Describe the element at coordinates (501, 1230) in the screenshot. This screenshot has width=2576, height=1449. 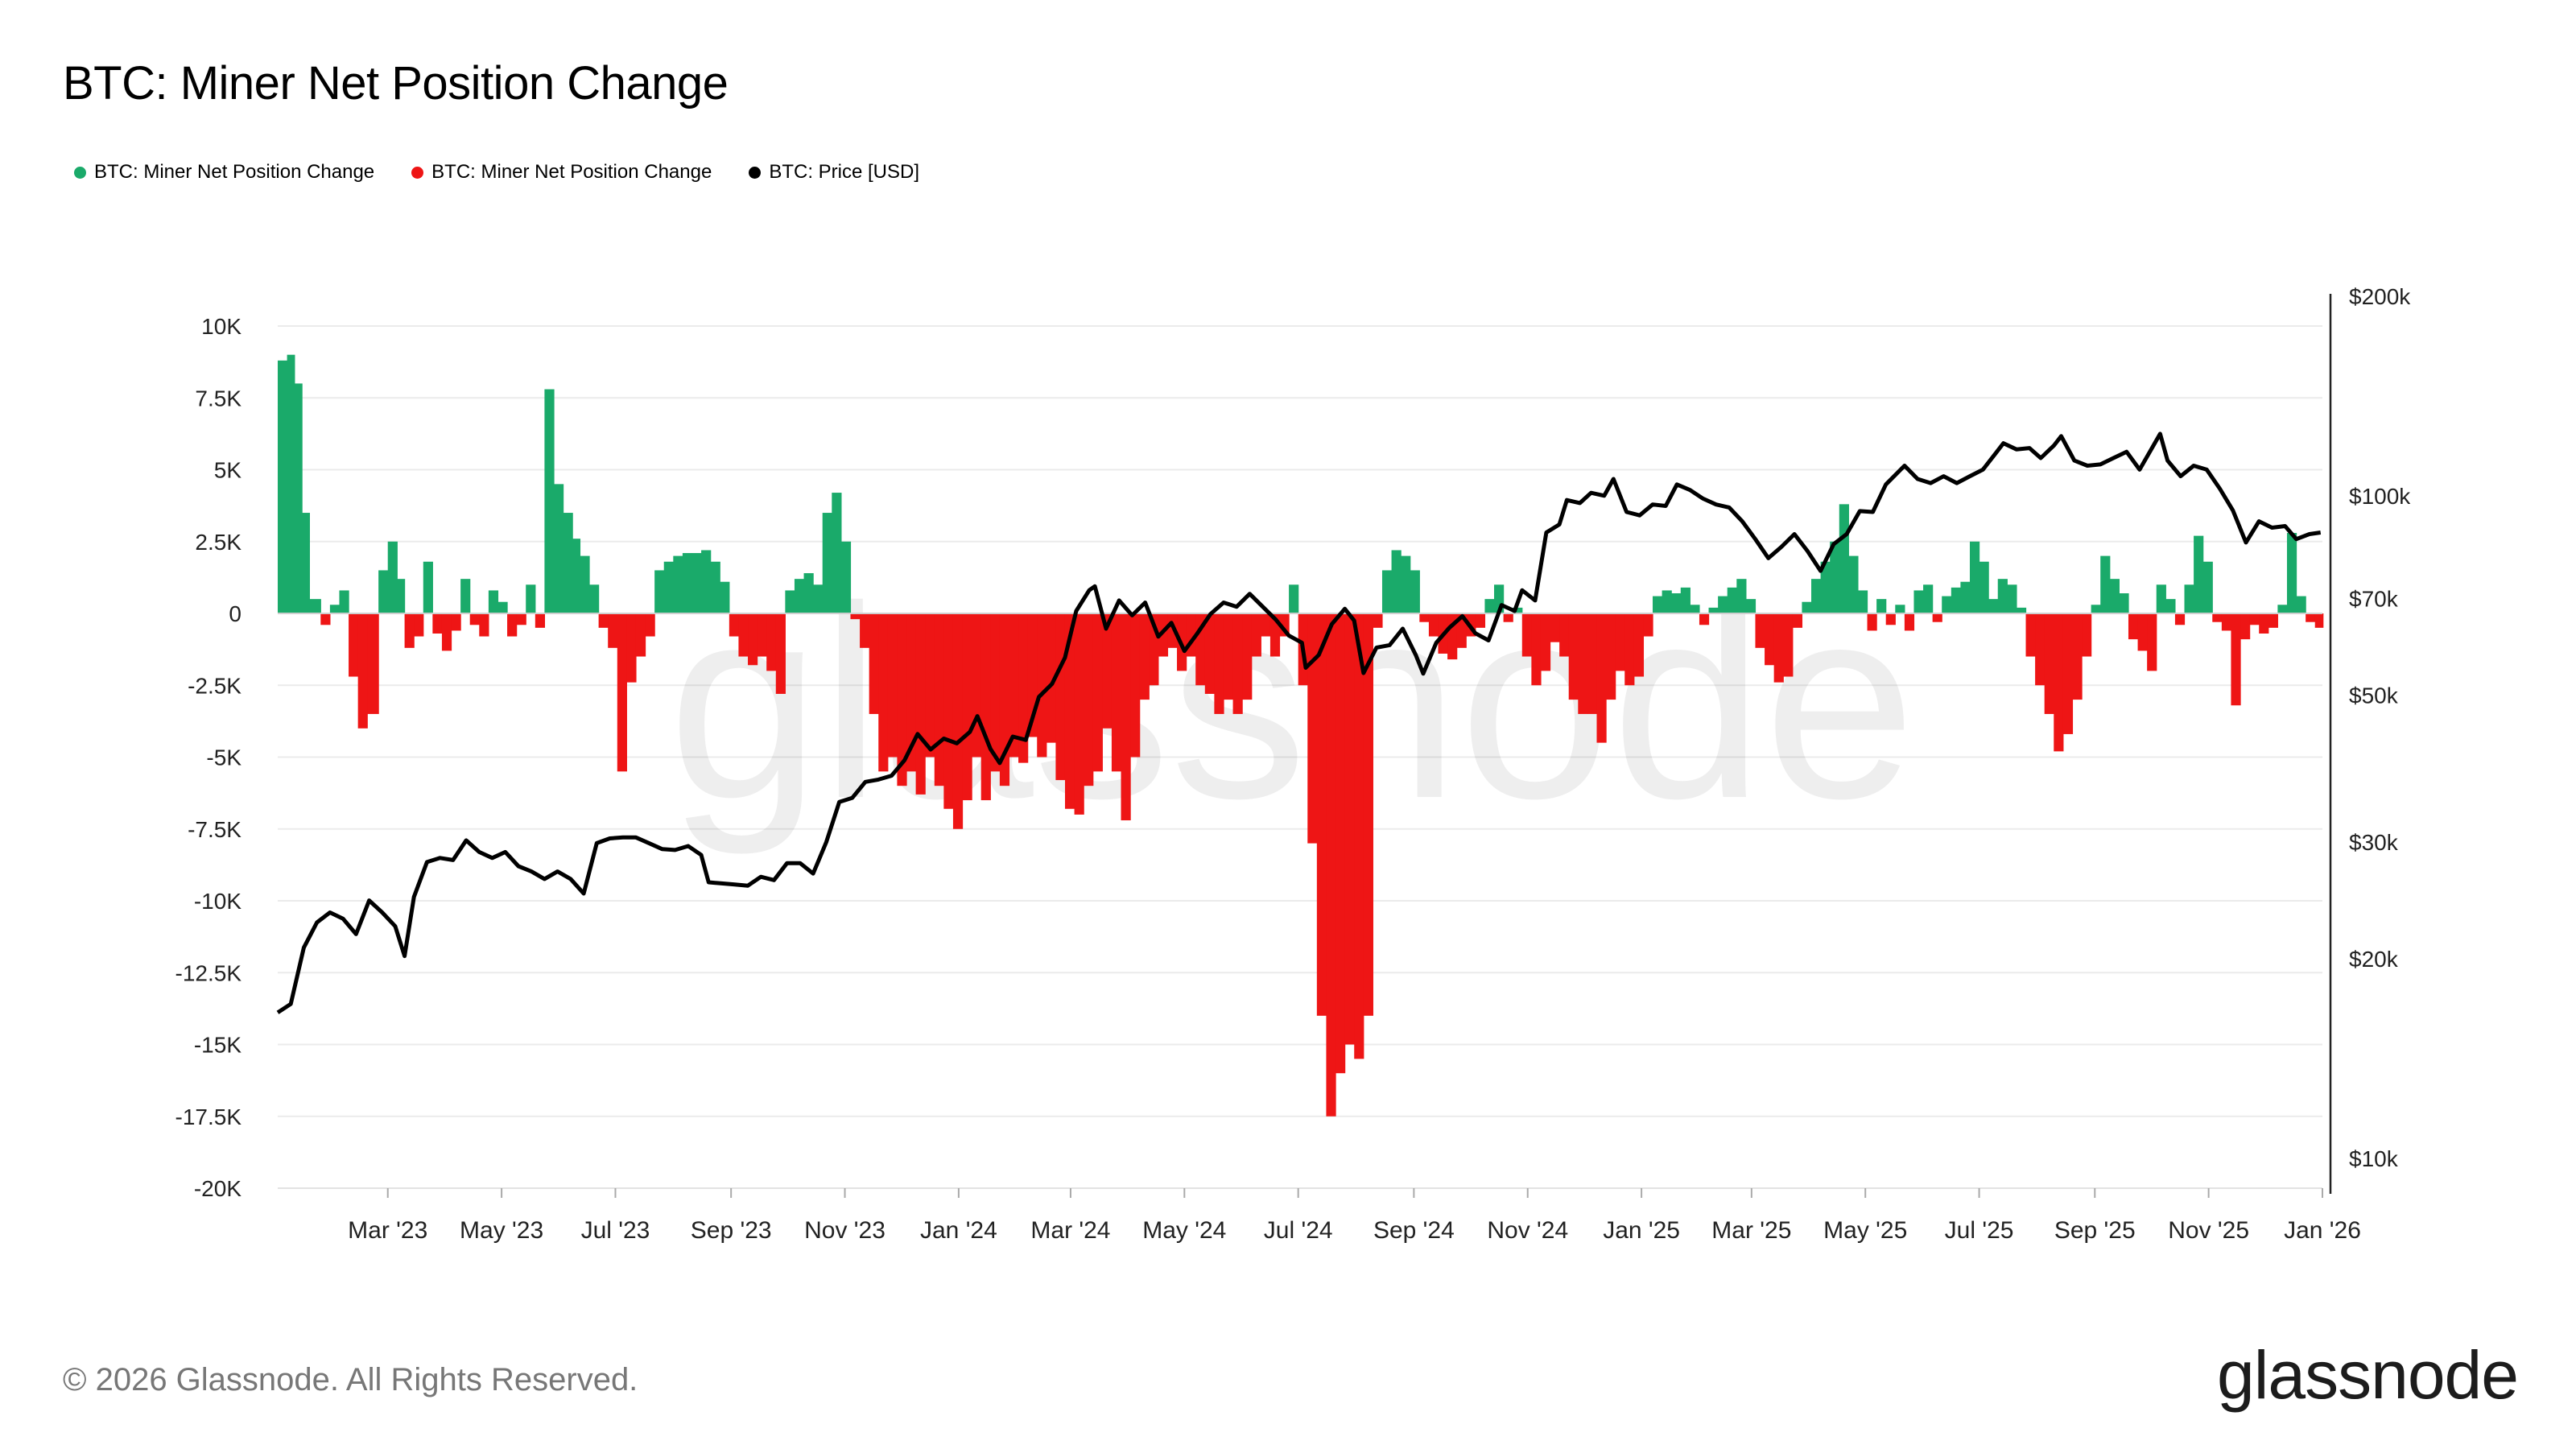
I see `x-tick-label: May '23` at that location.